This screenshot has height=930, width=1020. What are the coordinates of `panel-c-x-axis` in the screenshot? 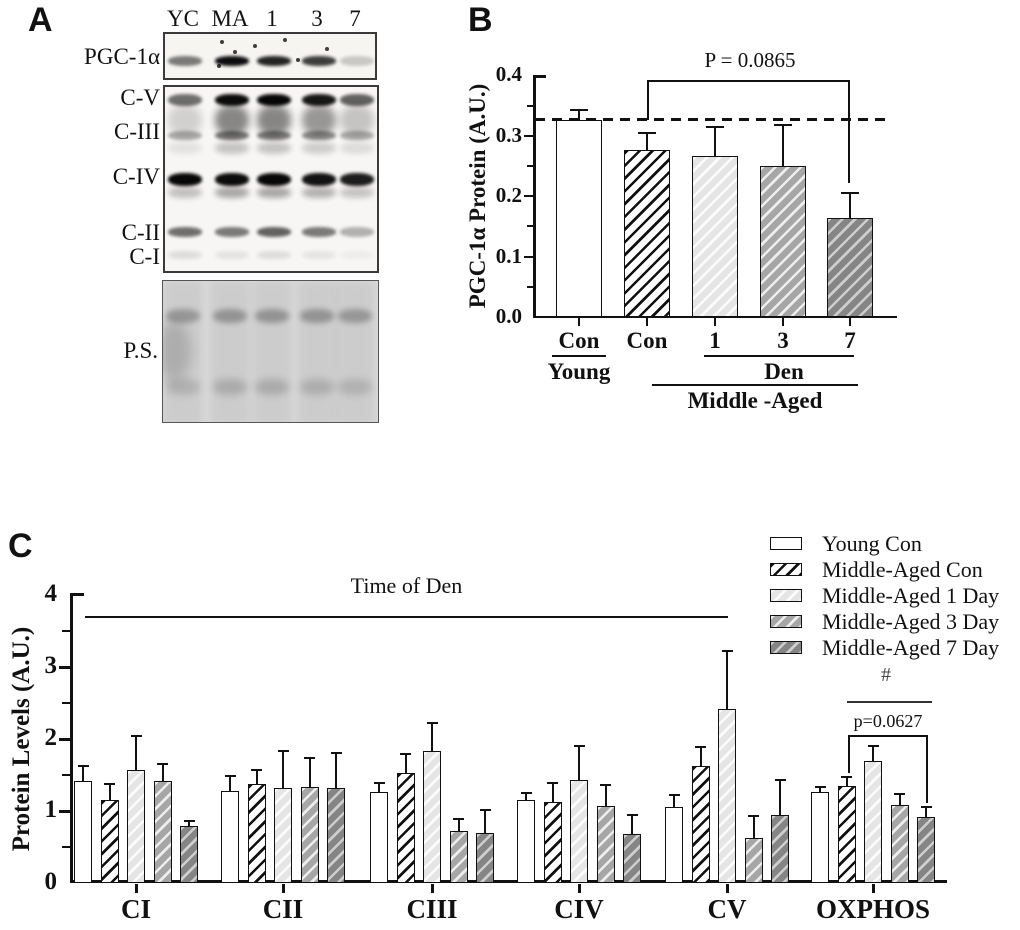 It's located at (508, 881).